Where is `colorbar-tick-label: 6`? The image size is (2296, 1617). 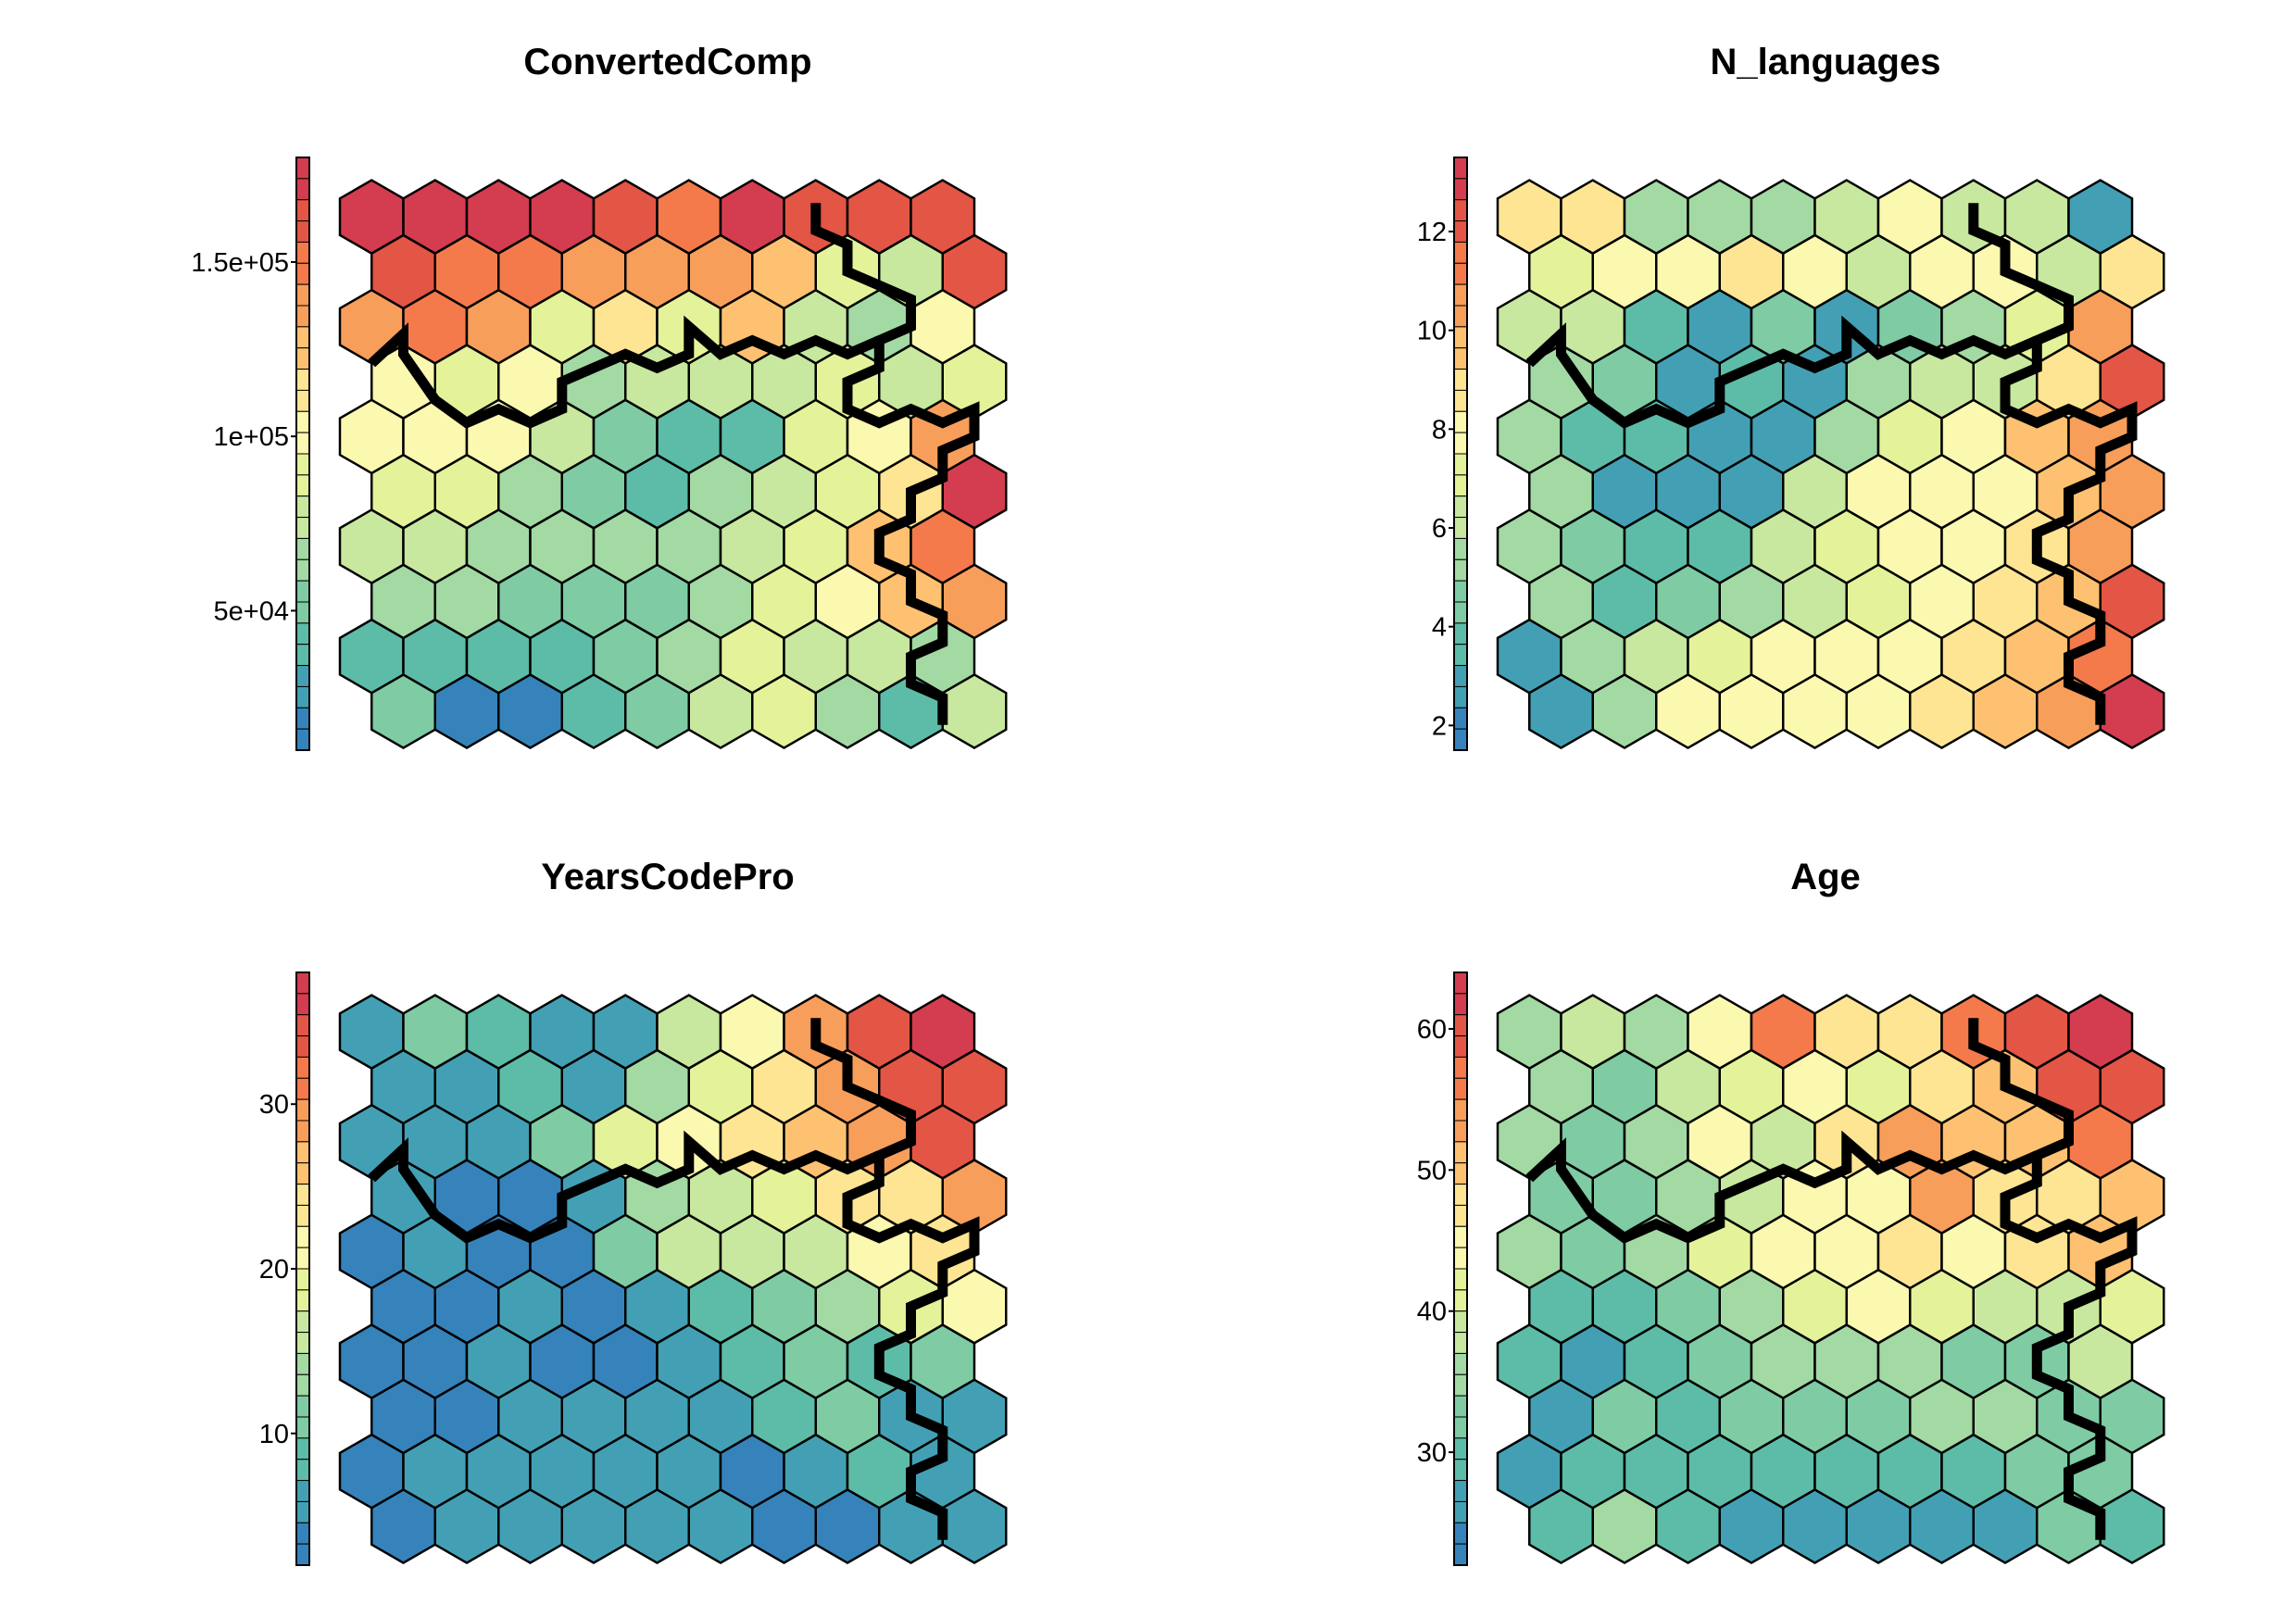 colorbar-tick-label: 6 is located at coordinates (1439, 529).